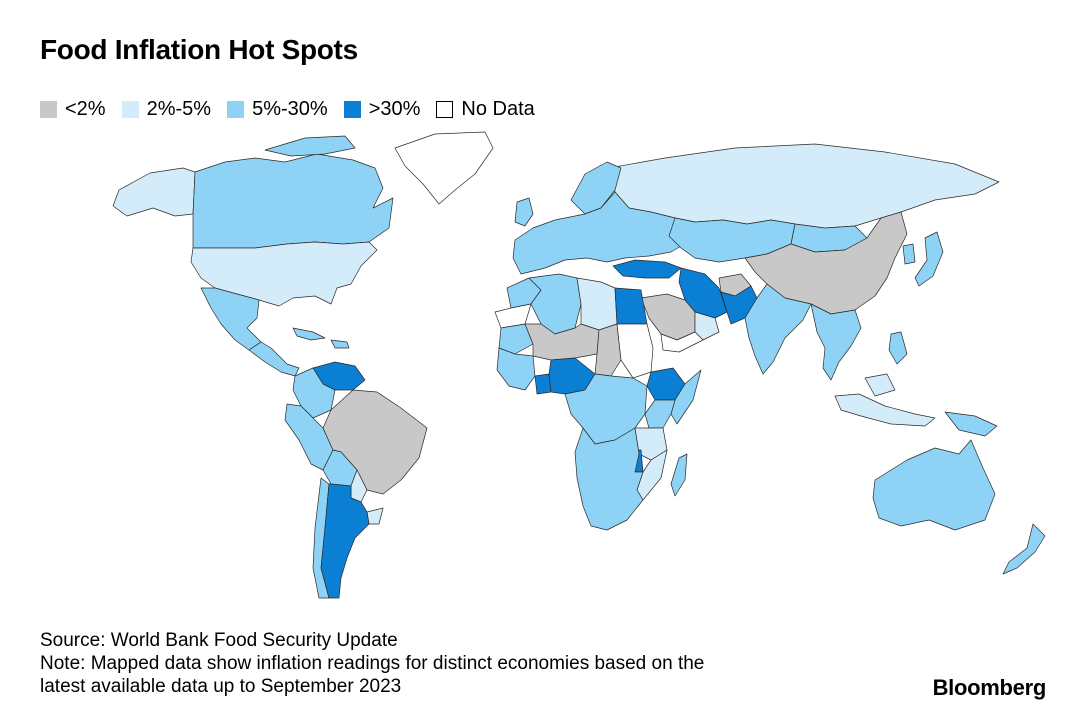 Image resolution: width=1076 pixels, height=720 pixels. Describe the element at coordinates (199, 49) in the screenshot. I see `chart-title: Food Inflation Hot Spots` at that location.